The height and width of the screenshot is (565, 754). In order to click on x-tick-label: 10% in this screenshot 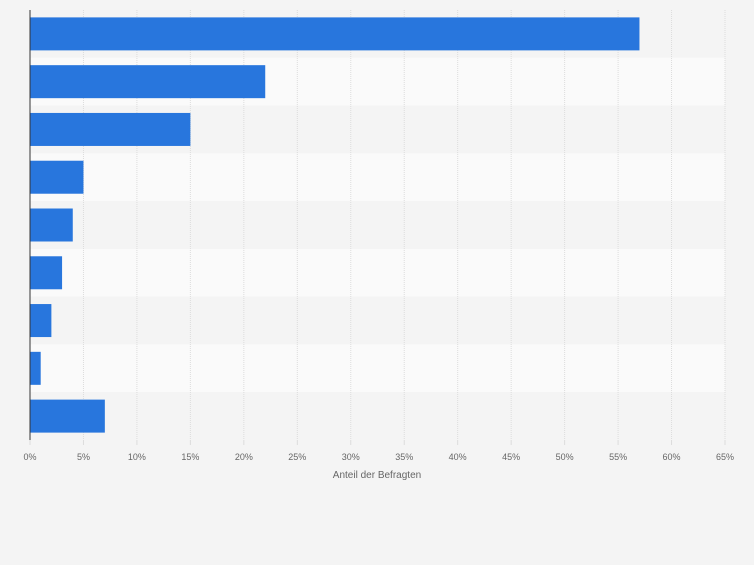, I will do `click(137, 457)`.